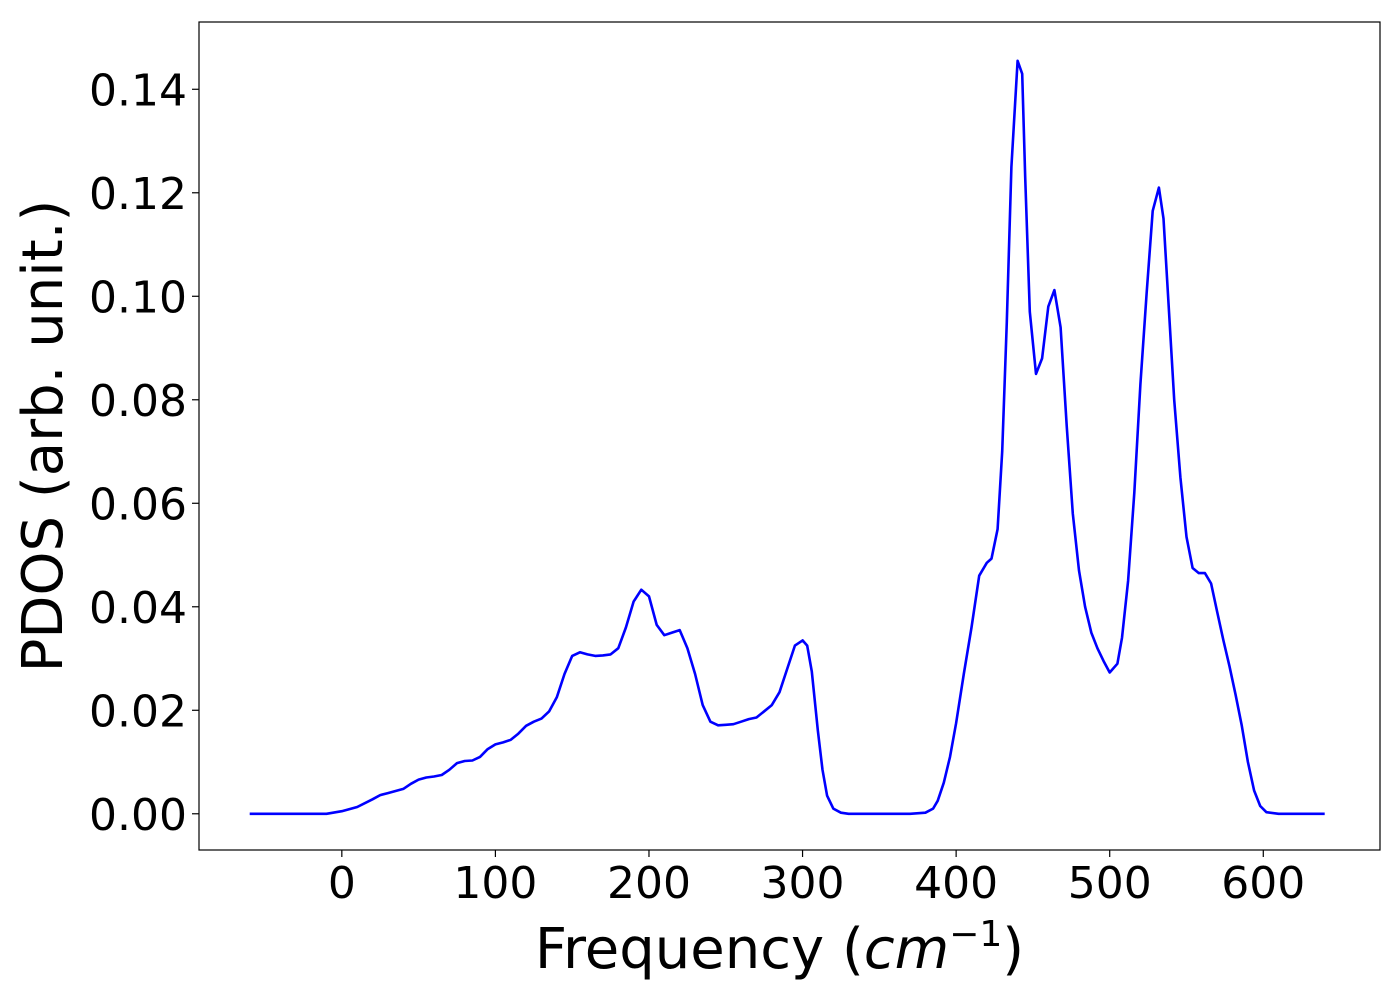  Describe the element at coordinates (342, 883) in the screenshot. I see `x-tick-label: 0` at that location.